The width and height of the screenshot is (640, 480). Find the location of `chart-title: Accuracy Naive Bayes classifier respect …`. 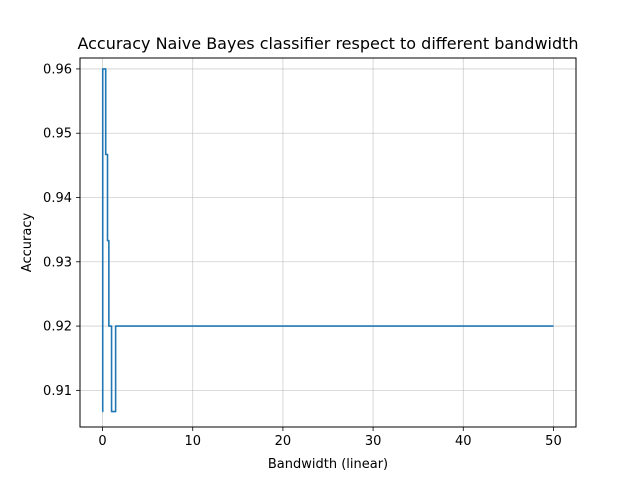

chart-title: Accuracy Naive Bayes classifier respect … is located at coordinates (327, 43).